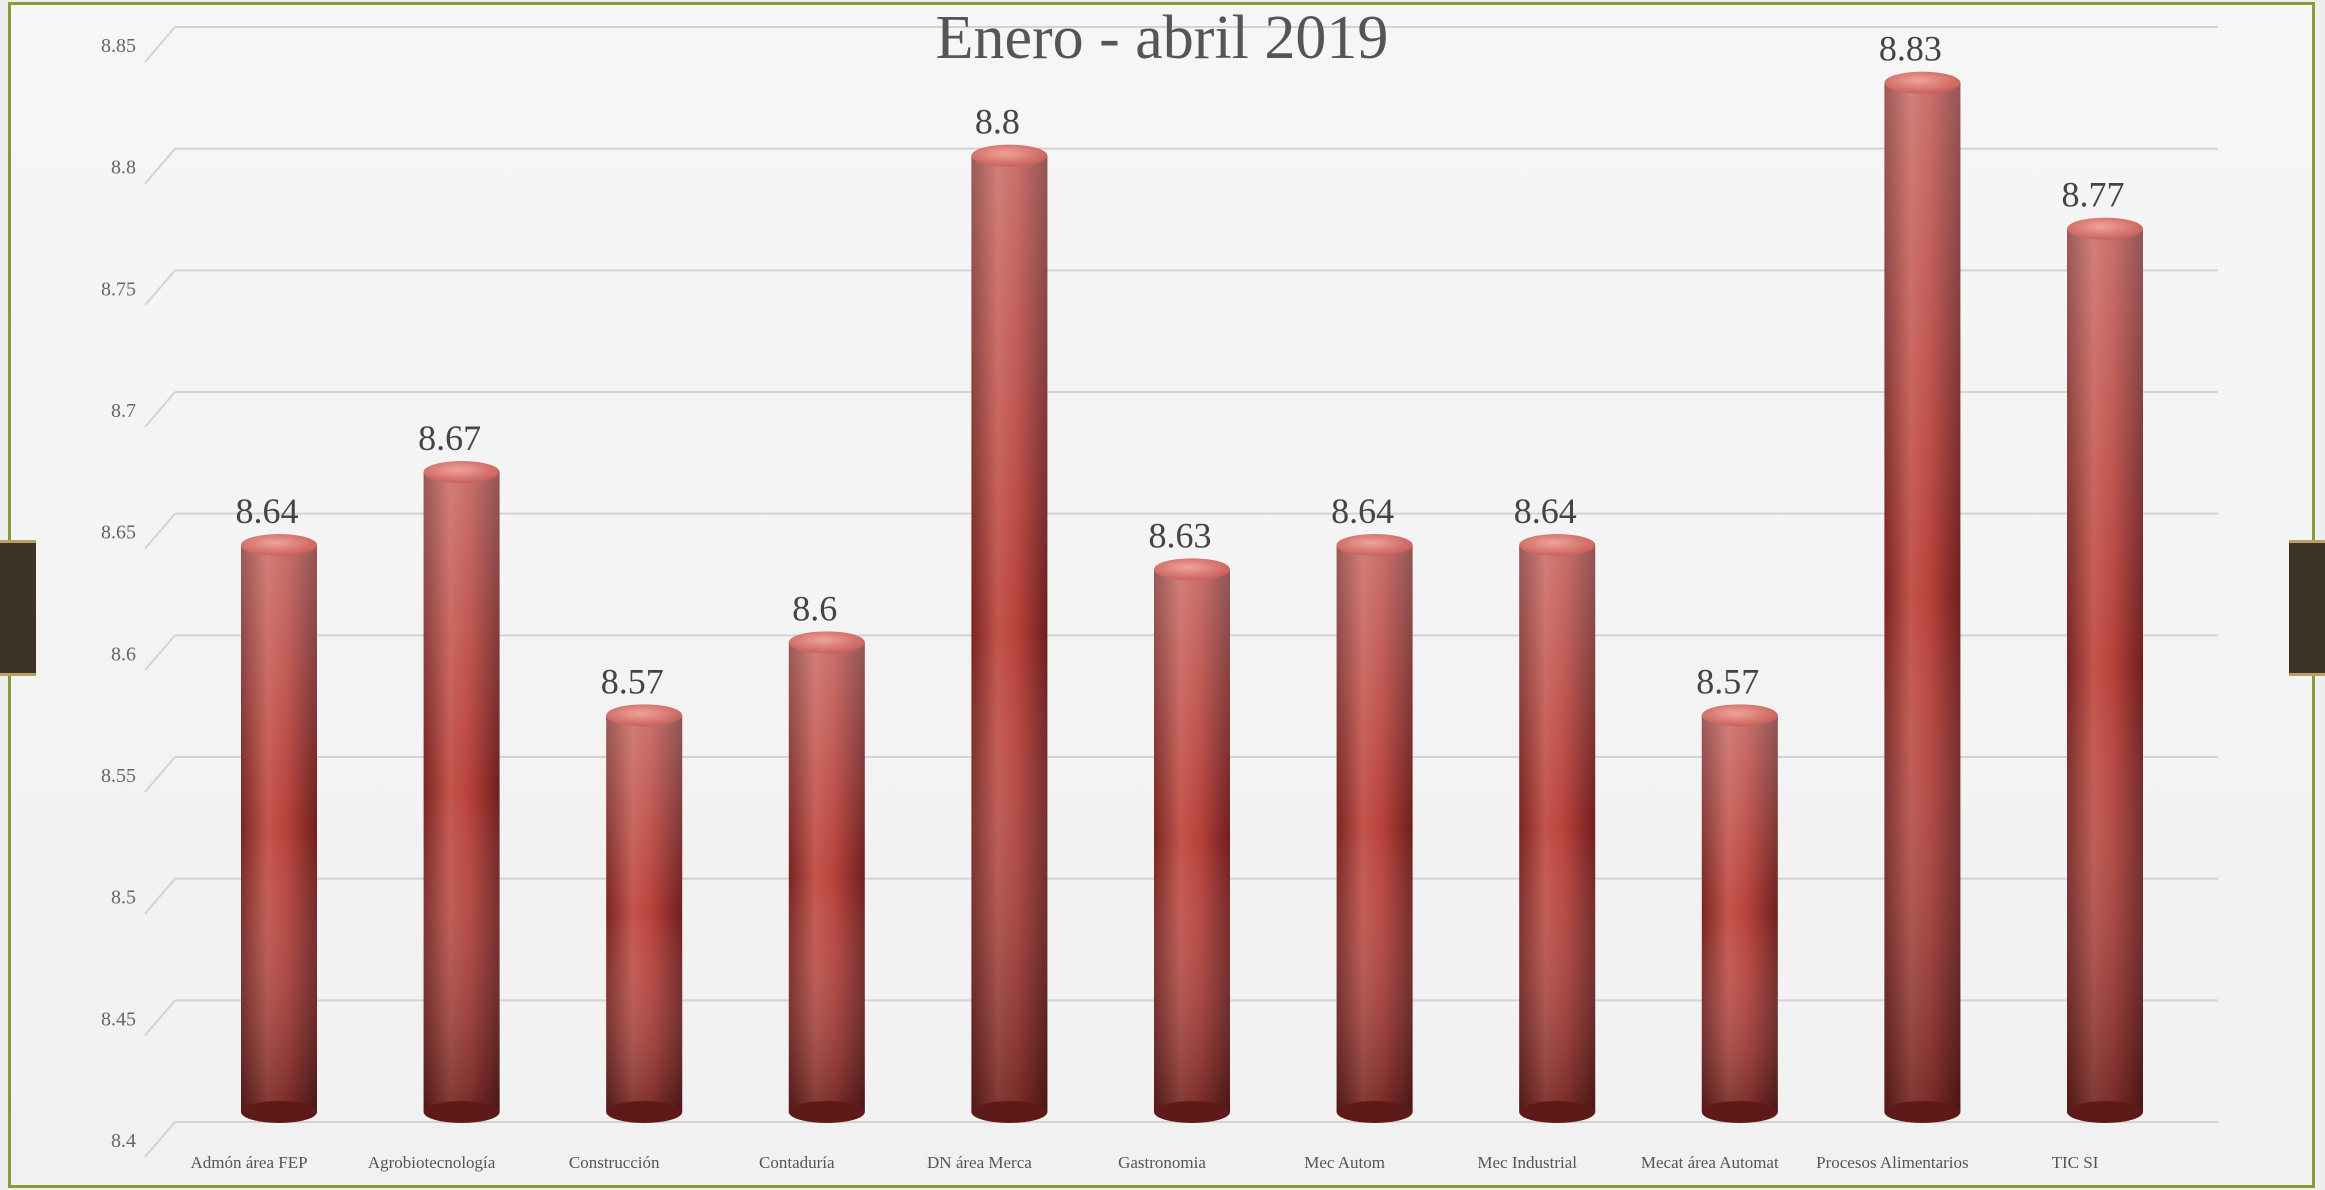 The height and width of the screenshot is (1190, 2325). I want to click on y-tick-label: 8.55, so click(118, 776).